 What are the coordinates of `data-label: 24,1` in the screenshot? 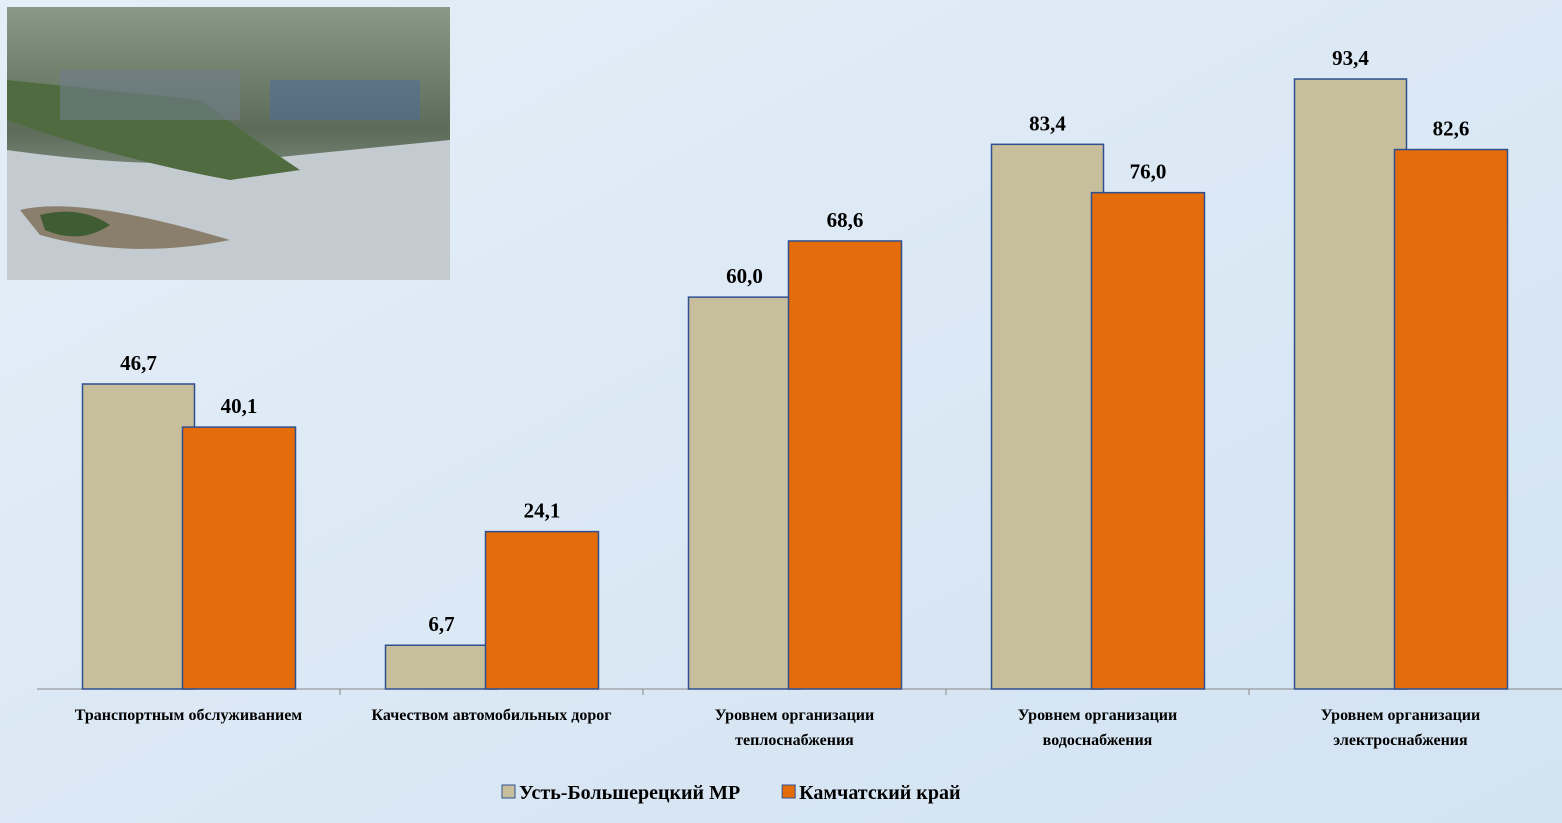 It's located at (542, 511).